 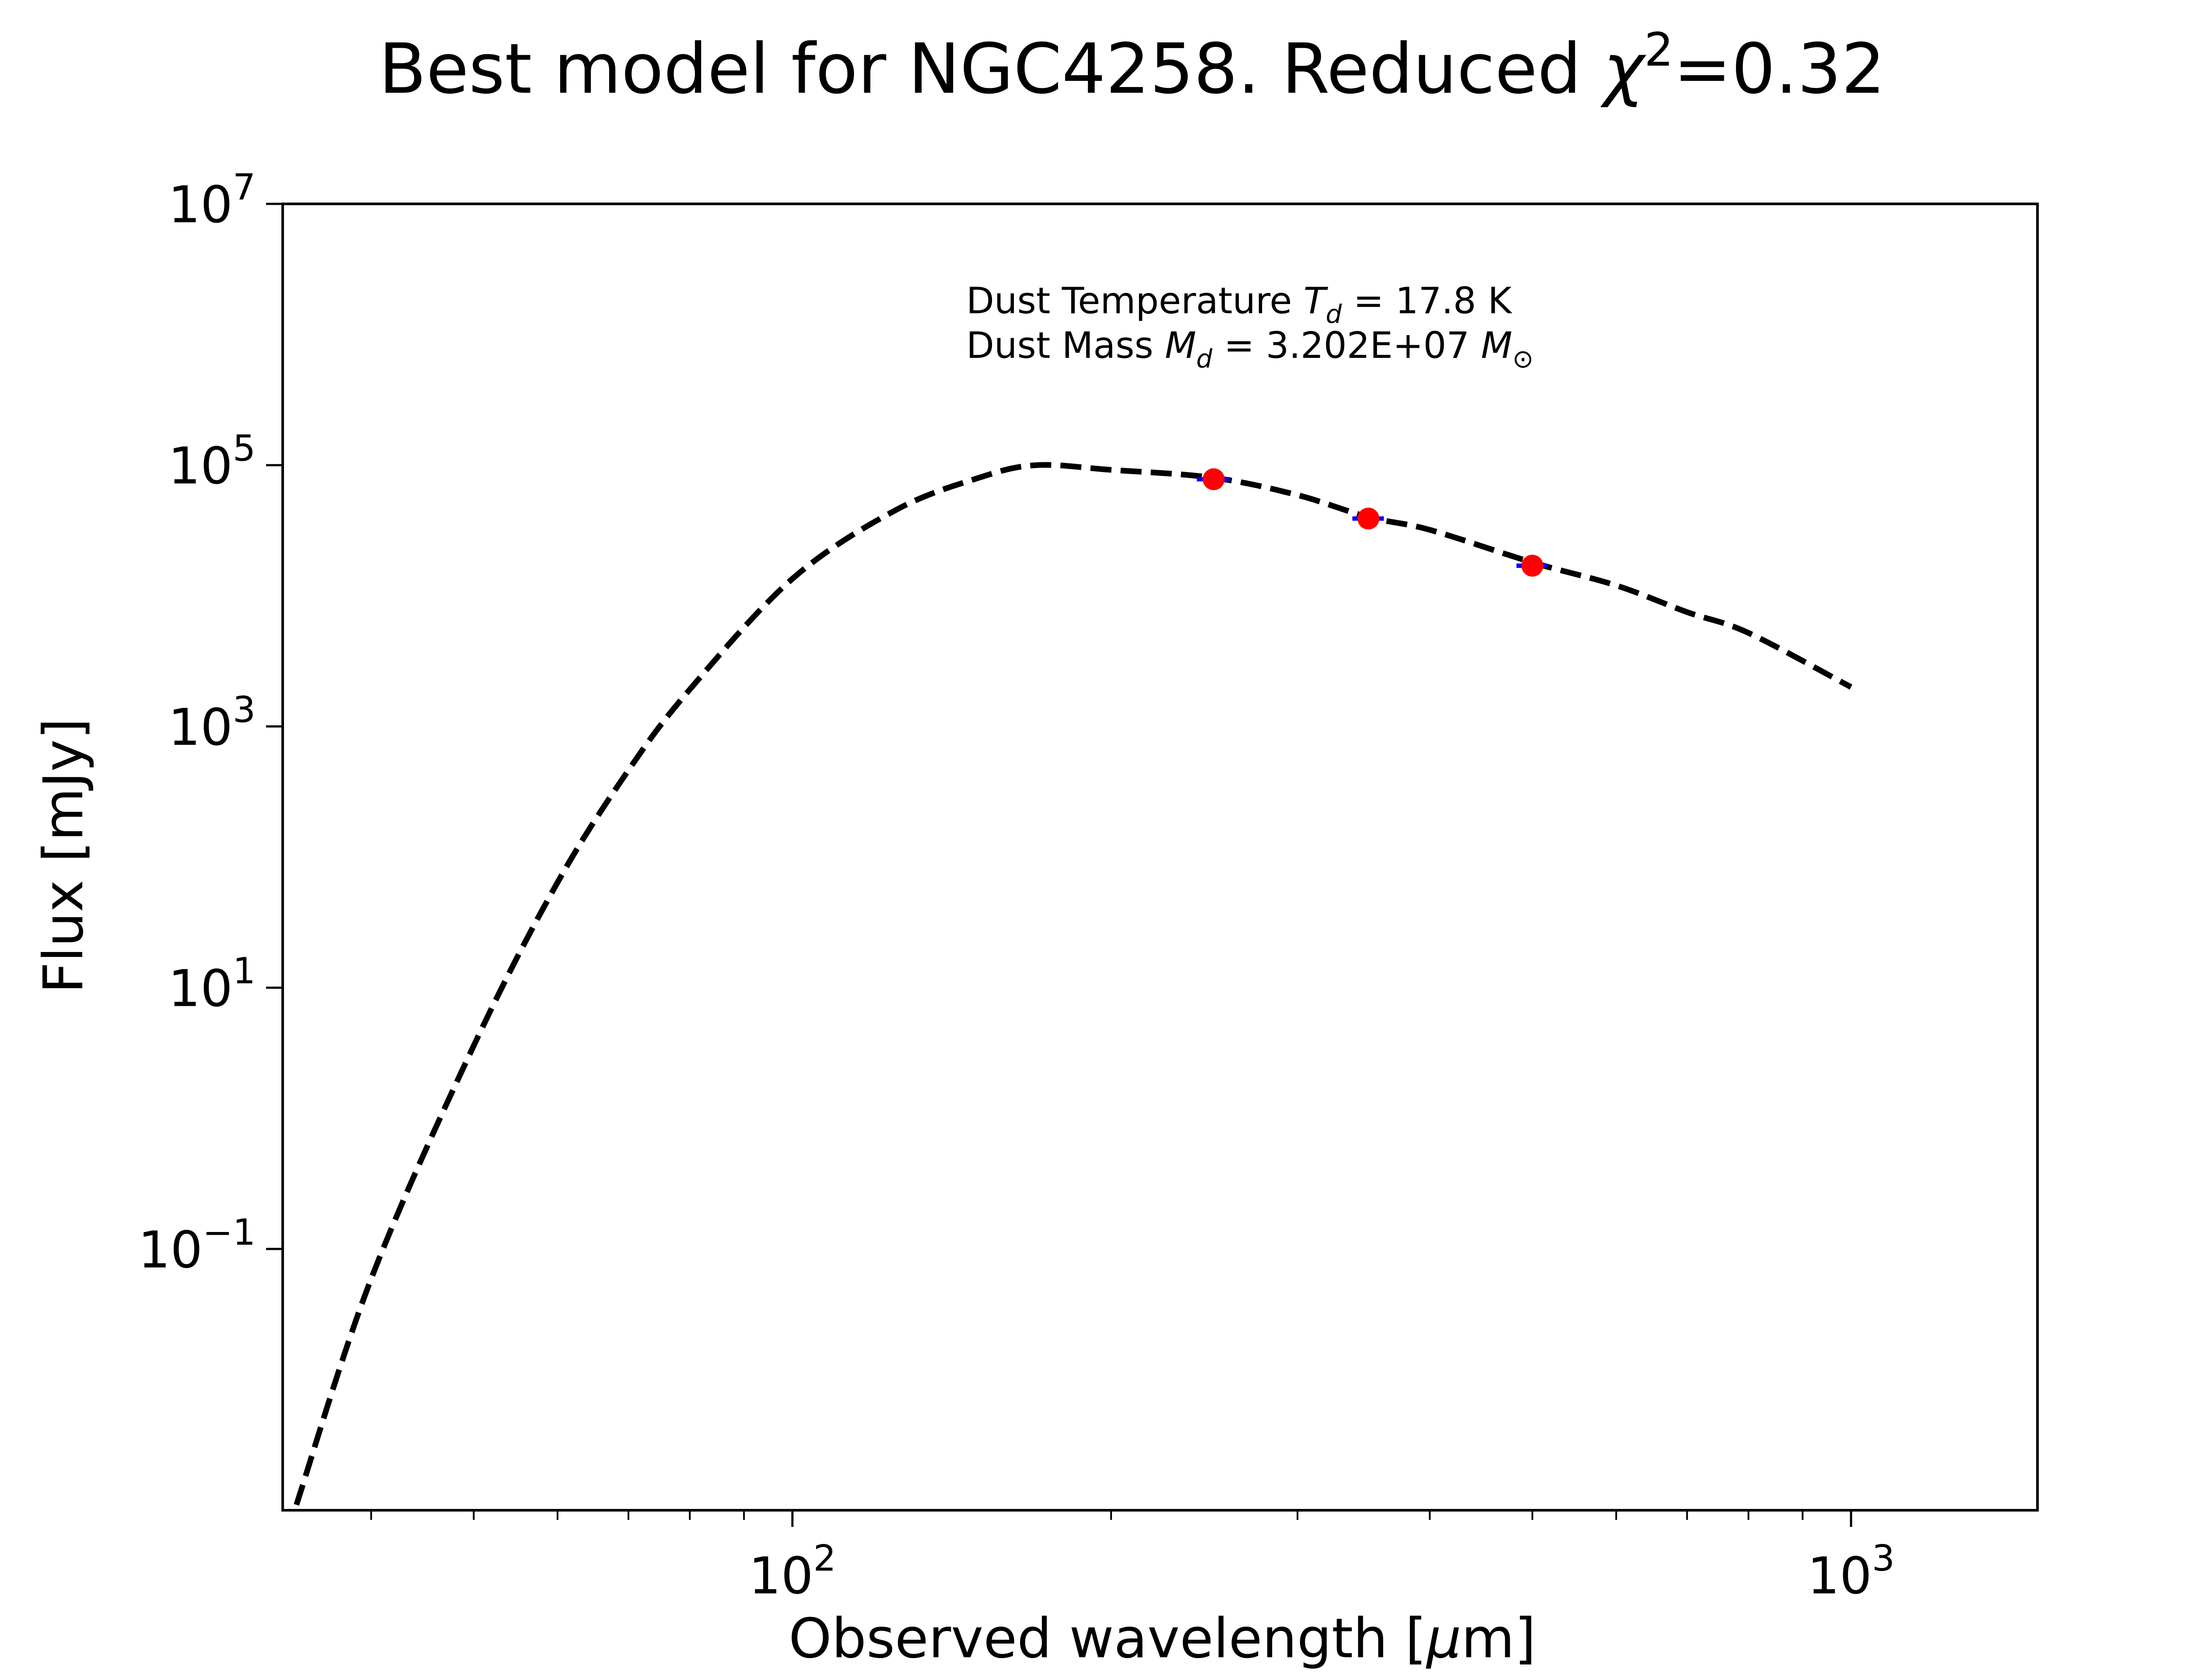 What do you see at coordinates (1658, 50) in the screenshot?
I see `title-chi-power: 2` at bounding box center [1658, 50].